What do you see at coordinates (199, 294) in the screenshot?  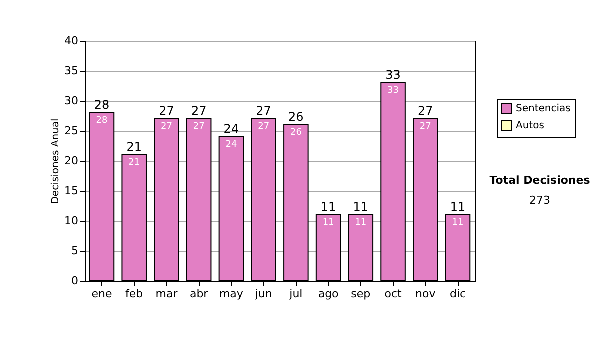 I see `x-tick-label: abr` at bounding box center [199, 294].